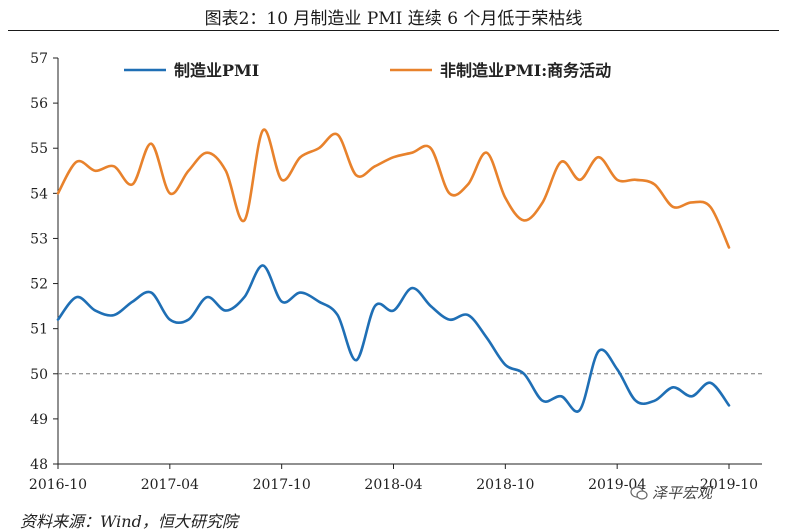 This screenshot has height=532, width=787. Describe the element at coordinates (393, 485) in the screenshot. I see `x-tick-label: 2018-04` at that location.